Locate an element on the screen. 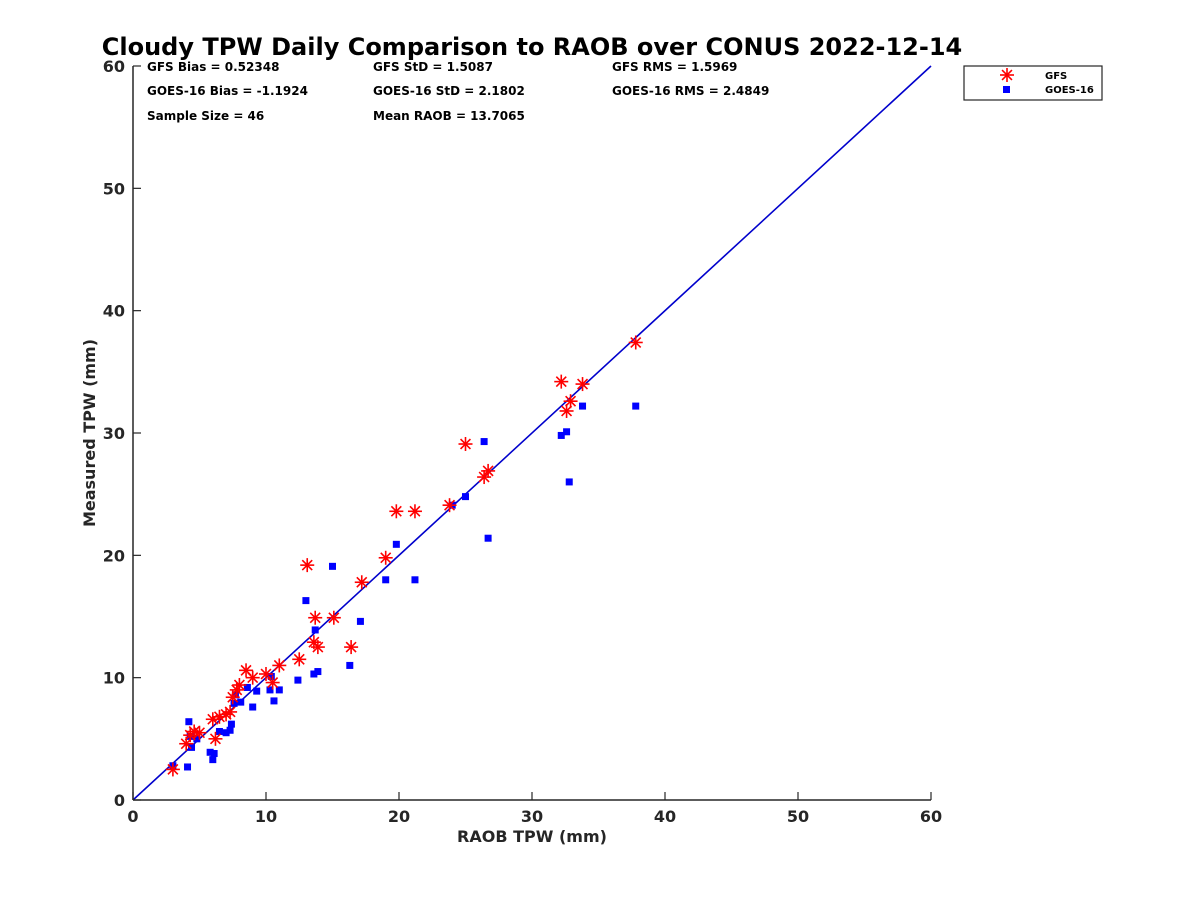 The height and width of the screenshot is (900, 1200). y-tick-label: 0 is located at coordinates (119, 800).